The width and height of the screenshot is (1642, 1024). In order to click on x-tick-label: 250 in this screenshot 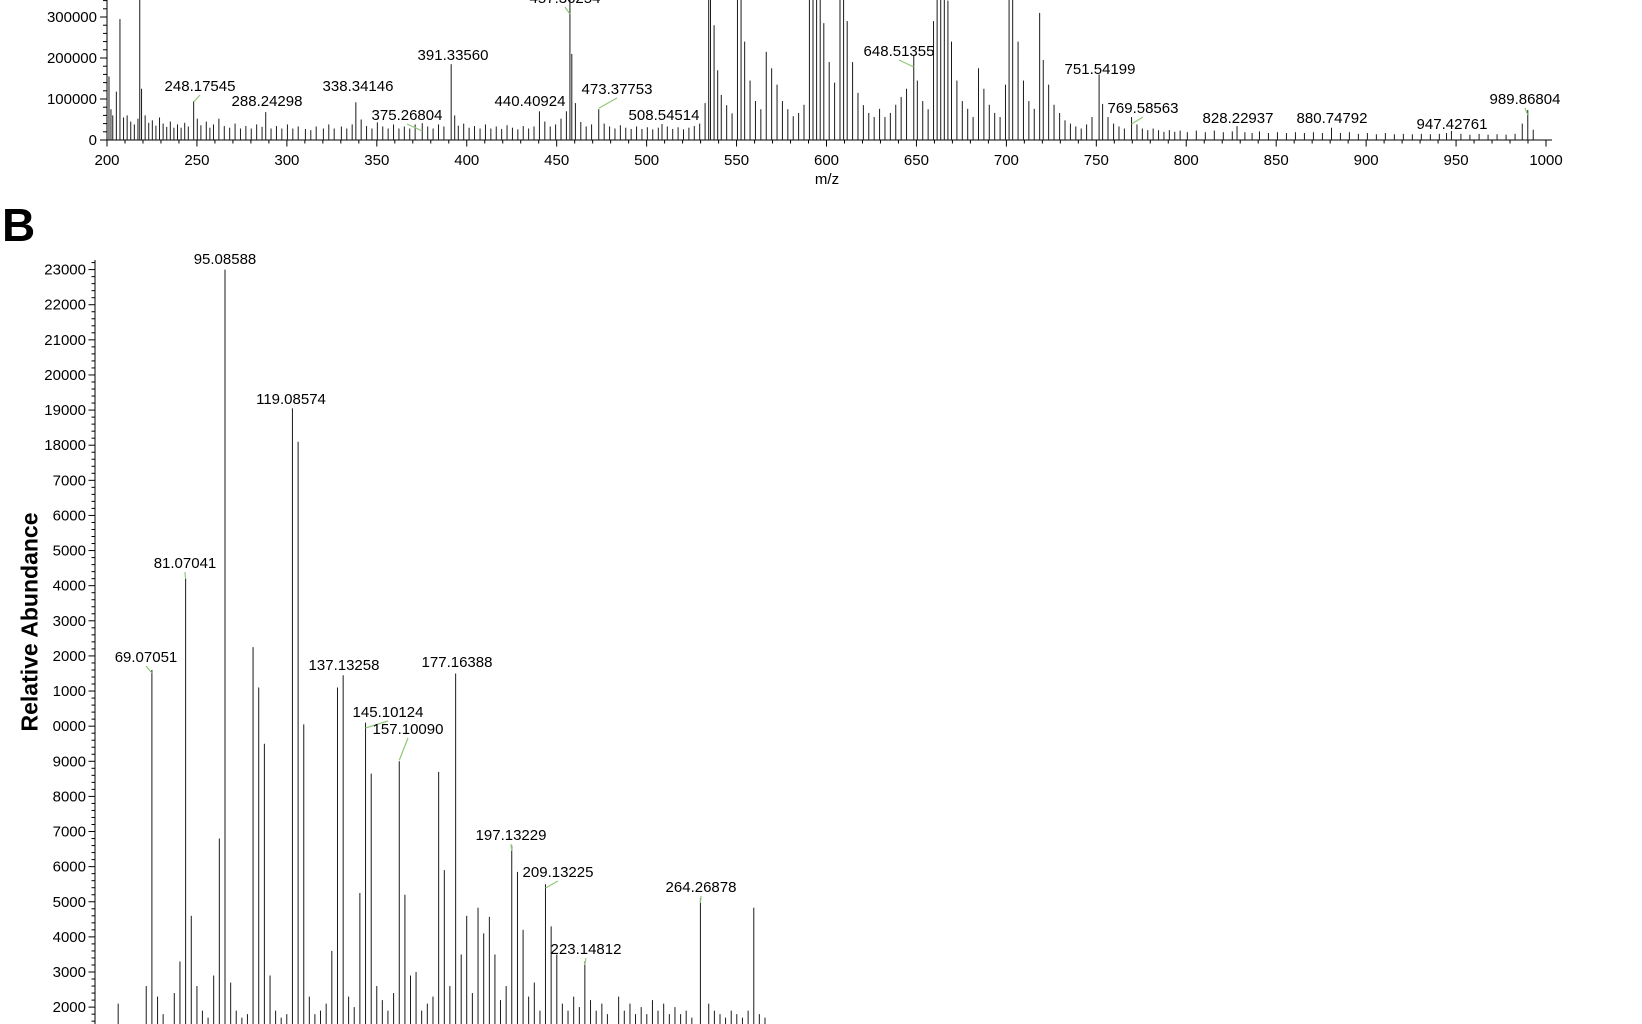, I will do `click(196, 160)`.